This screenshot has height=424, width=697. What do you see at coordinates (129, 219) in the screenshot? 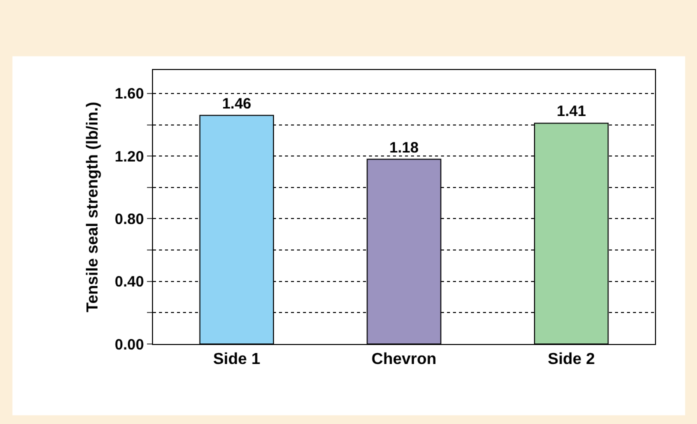
I see `y-tick-label: 0.80` at bounding box center [129, 219].